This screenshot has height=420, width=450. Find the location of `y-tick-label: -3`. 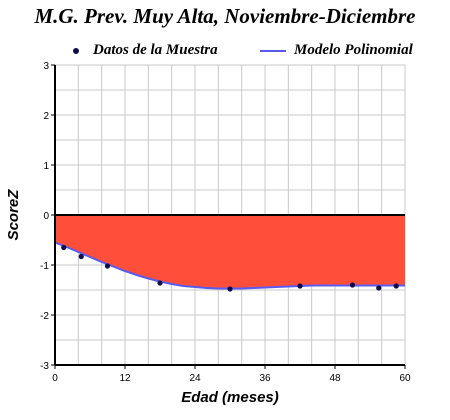

y-tick-label: -3 is located at coordinates (44, 366).